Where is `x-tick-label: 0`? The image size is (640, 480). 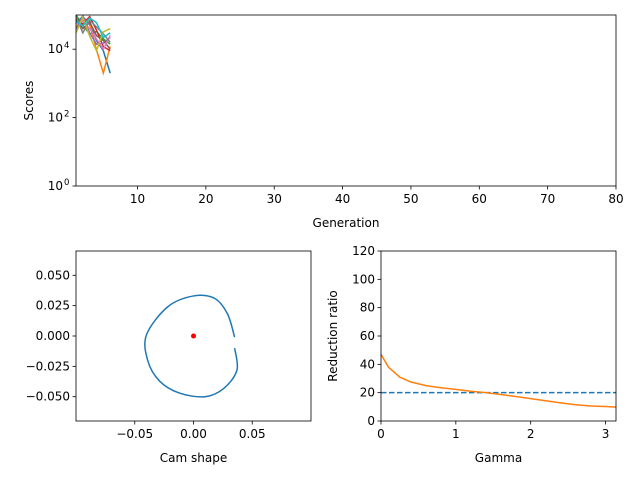 x-tick-label: 0 is located at coordinates (381, 434).